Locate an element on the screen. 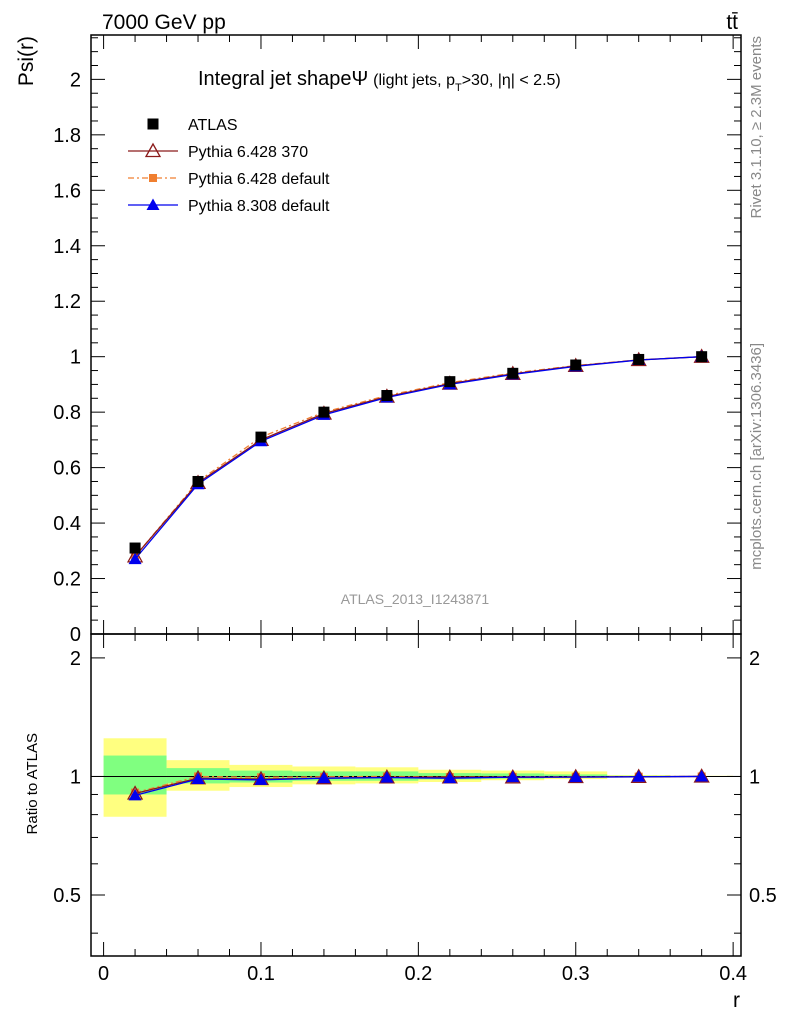  ratio-series is located at coordinates (418, 784).